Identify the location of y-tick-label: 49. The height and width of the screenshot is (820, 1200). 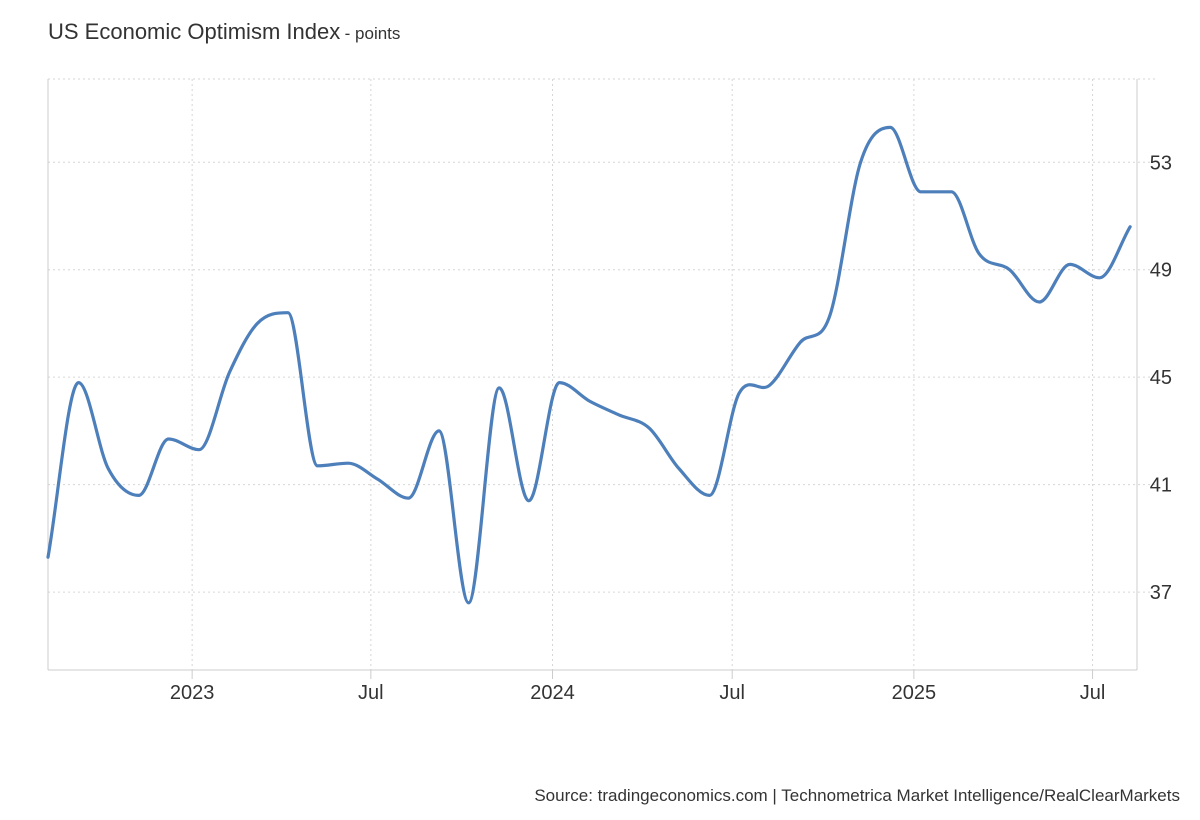
(1161, 271).